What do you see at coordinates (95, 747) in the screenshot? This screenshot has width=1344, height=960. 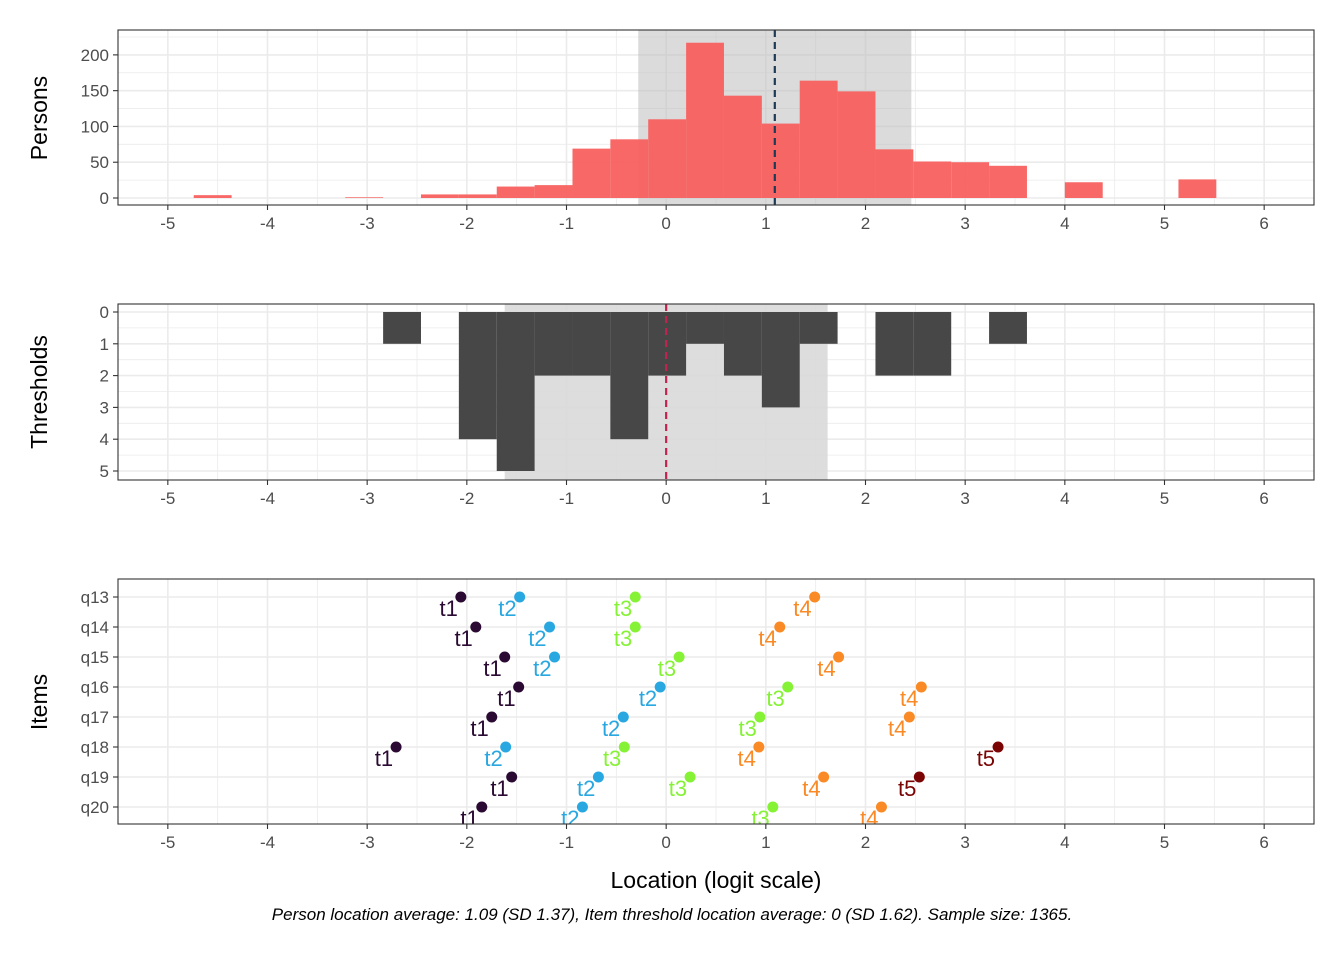 I see `item-tick-label: q18` at bounding box center [95, 747].